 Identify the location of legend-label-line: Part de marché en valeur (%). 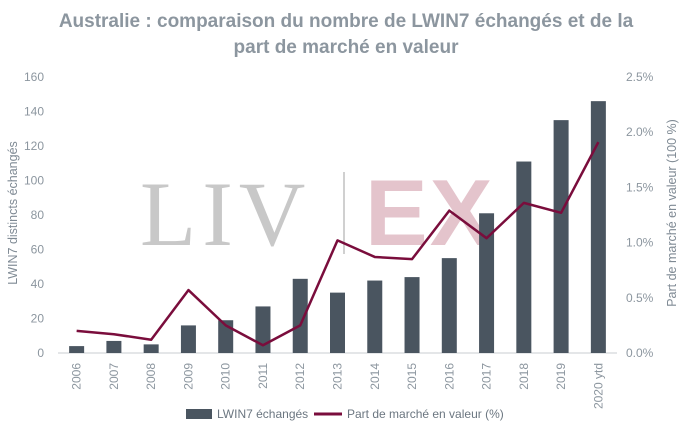
(425, 414).